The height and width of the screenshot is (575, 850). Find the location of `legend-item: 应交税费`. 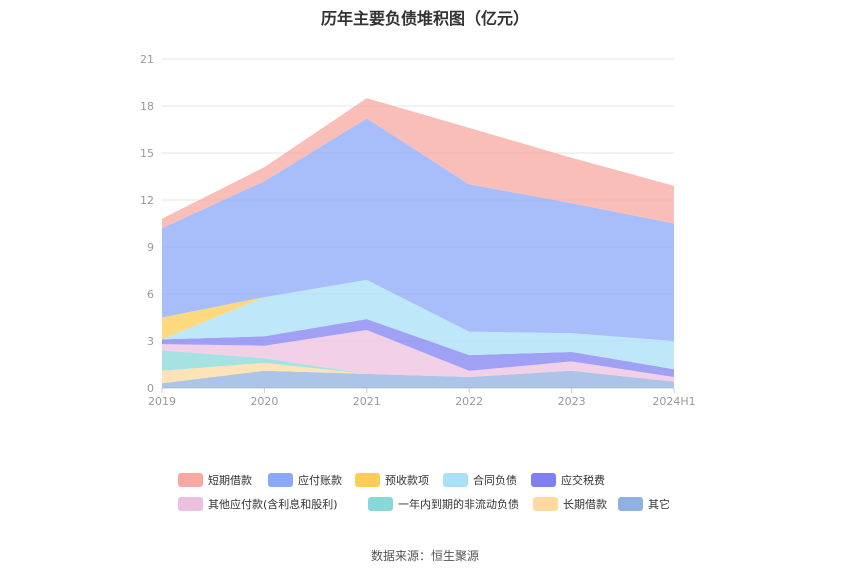

legend-item: 应交税费 is located at coordinates (568, 480).